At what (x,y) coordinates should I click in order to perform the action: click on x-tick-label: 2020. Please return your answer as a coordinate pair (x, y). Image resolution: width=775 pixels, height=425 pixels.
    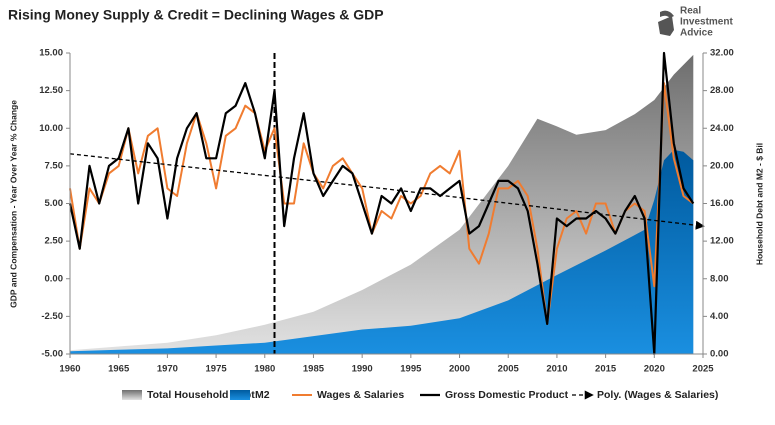
    Looking at the image, I should click on (654, 369).